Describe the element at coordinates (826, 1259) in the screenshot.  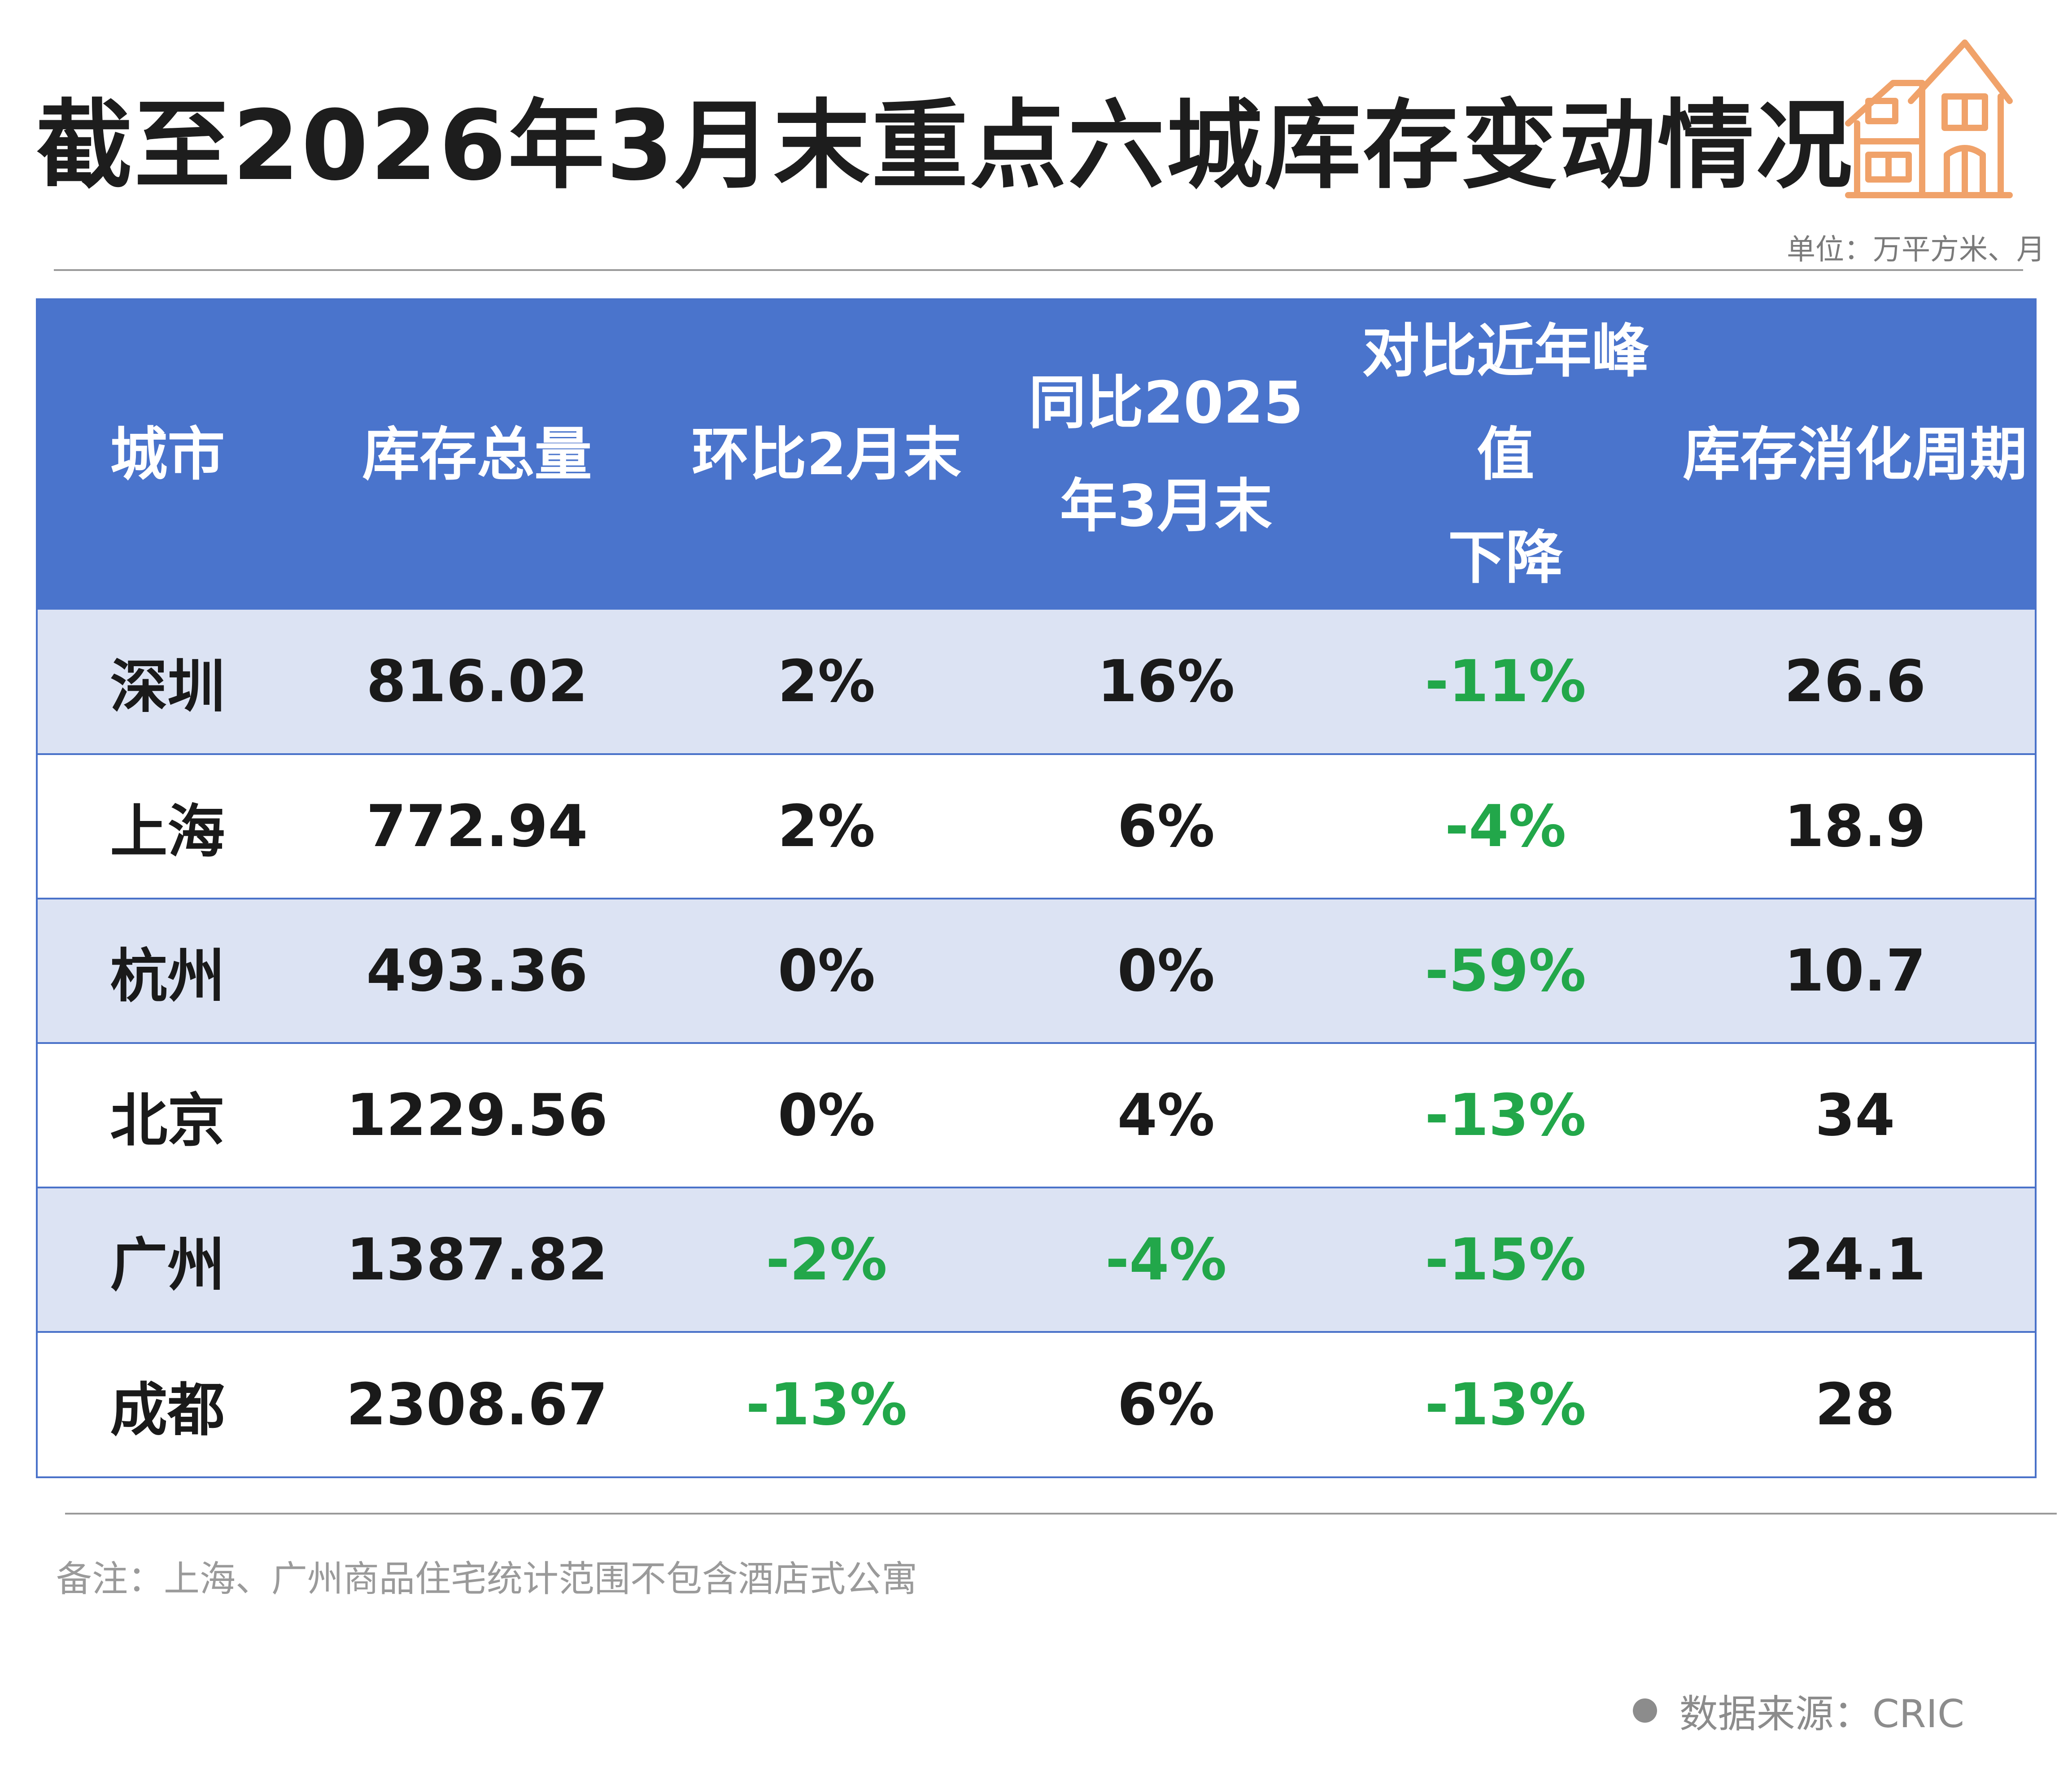
I see `cell-mom: -2%` at that location.